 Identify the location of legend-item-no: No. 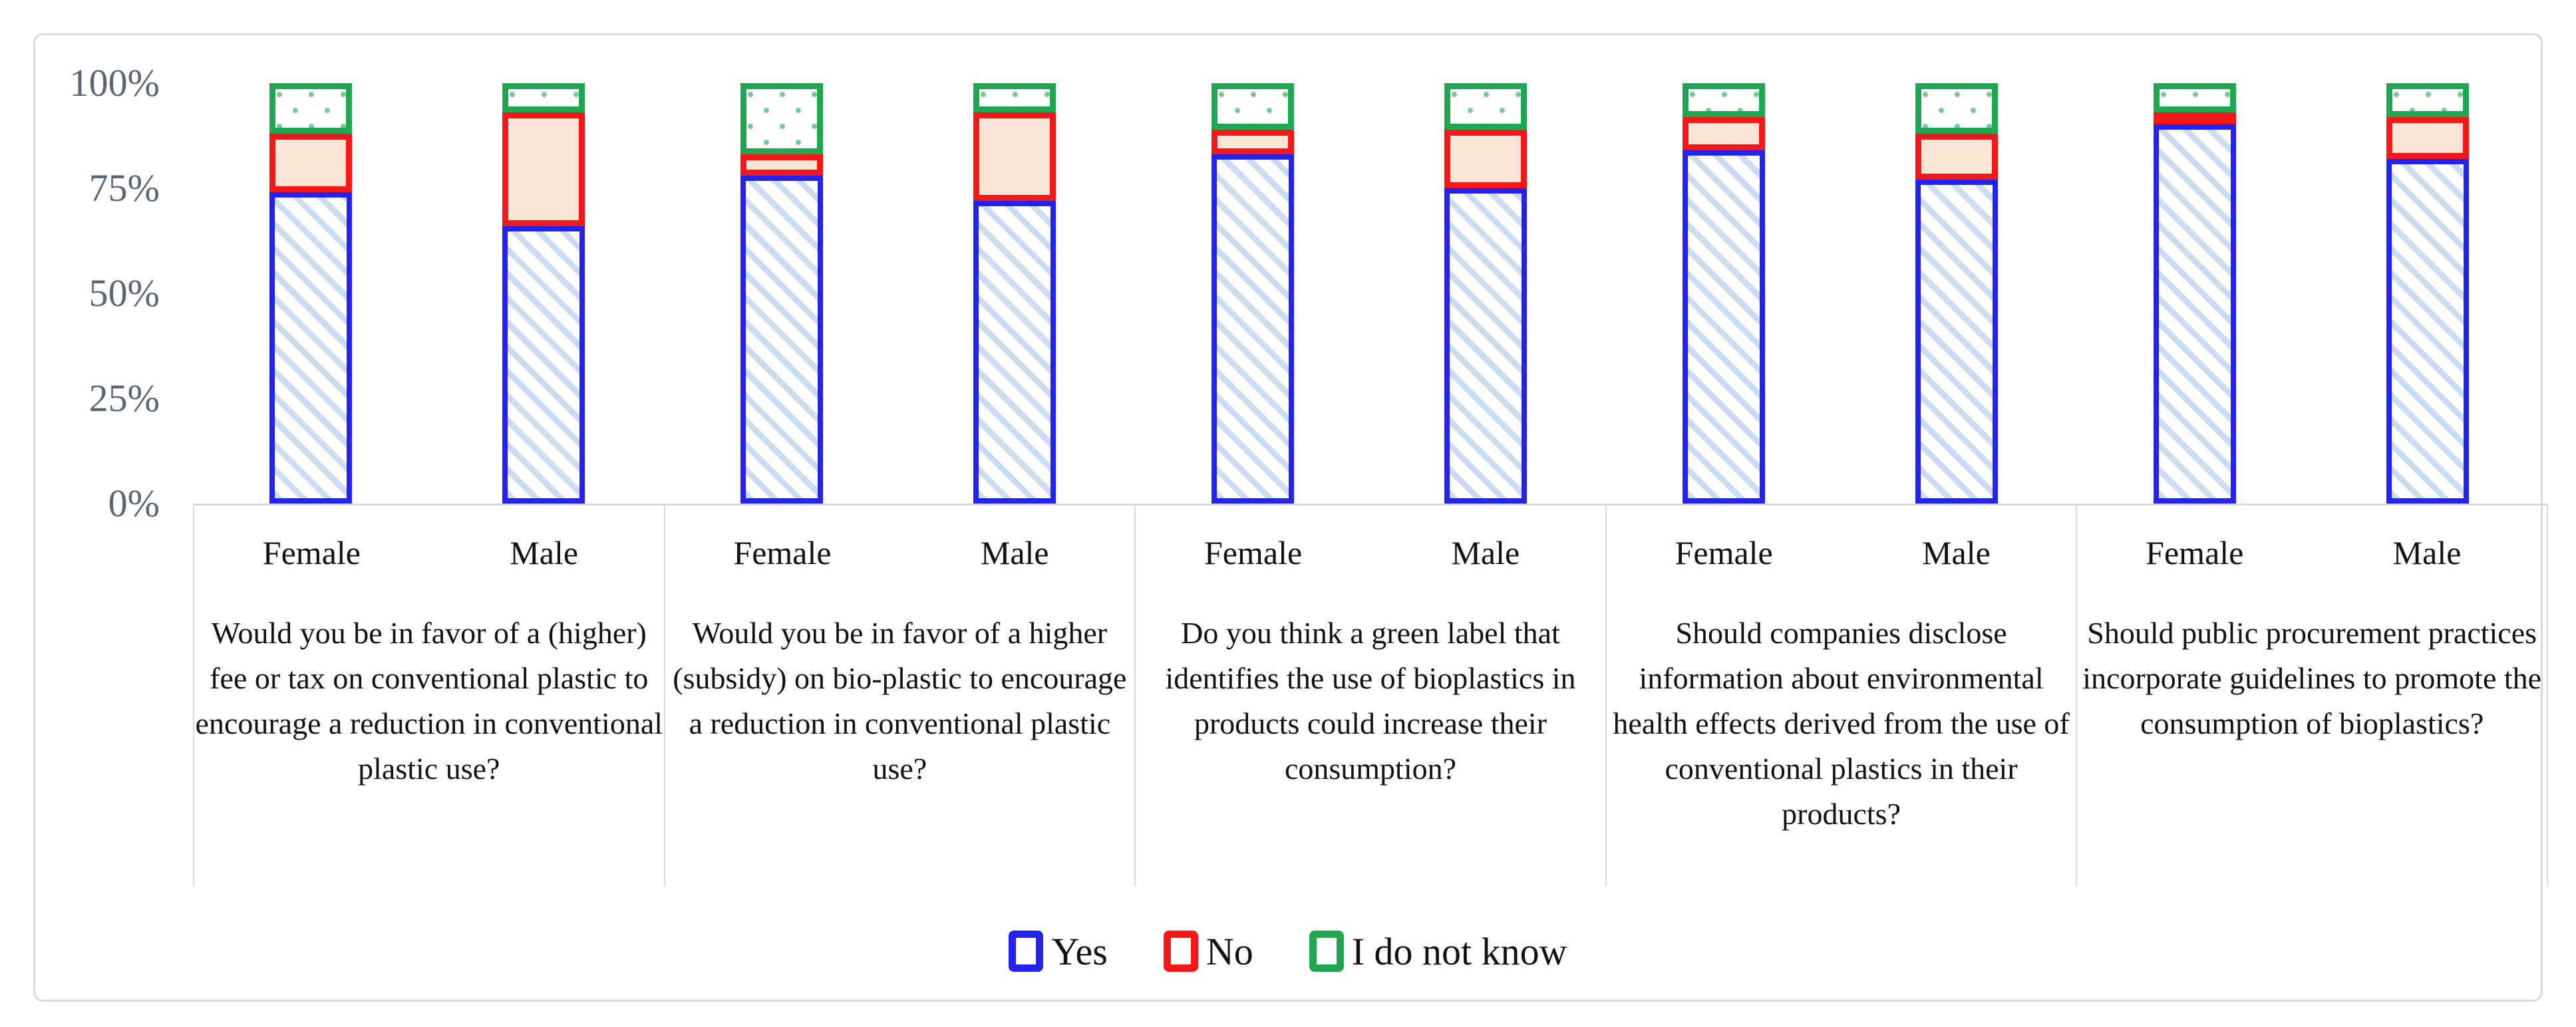
(1208, 952).